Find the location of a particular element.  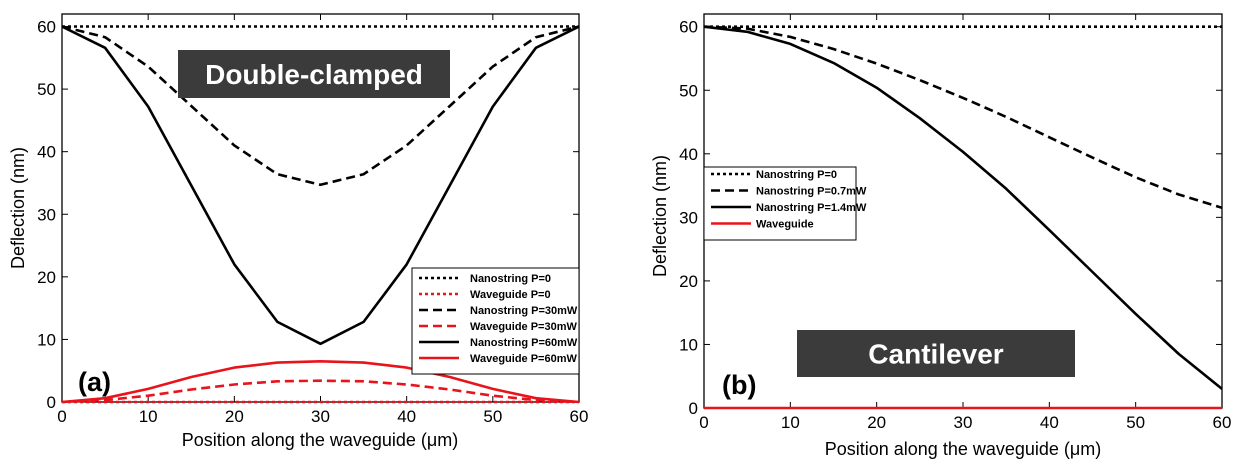

panel-label: (a) is located at coordinates (94, 382).